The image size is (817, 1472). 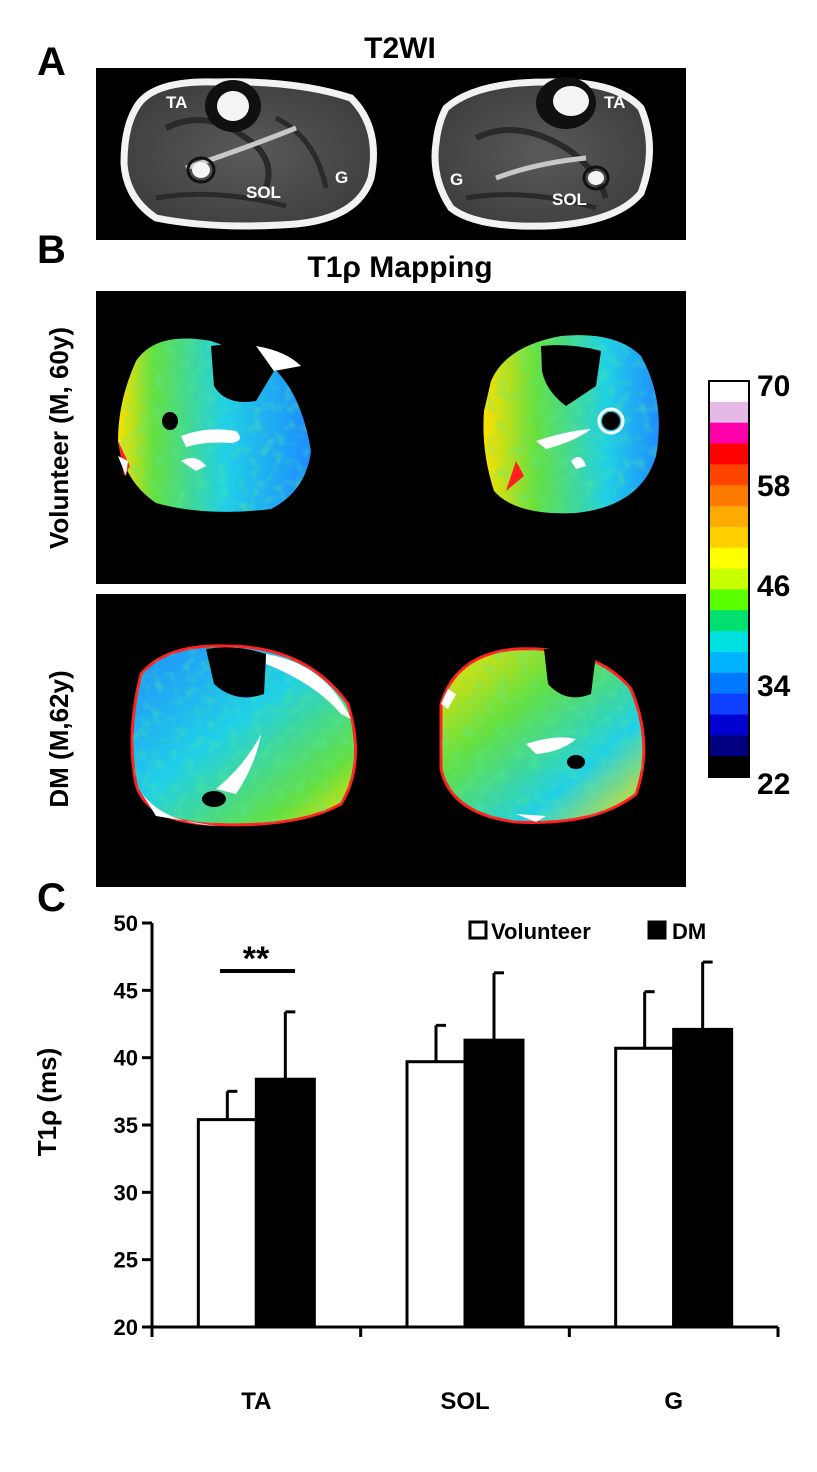 I want to click on t2wi-label-ta-right: TA, so click(x=615, y=102).